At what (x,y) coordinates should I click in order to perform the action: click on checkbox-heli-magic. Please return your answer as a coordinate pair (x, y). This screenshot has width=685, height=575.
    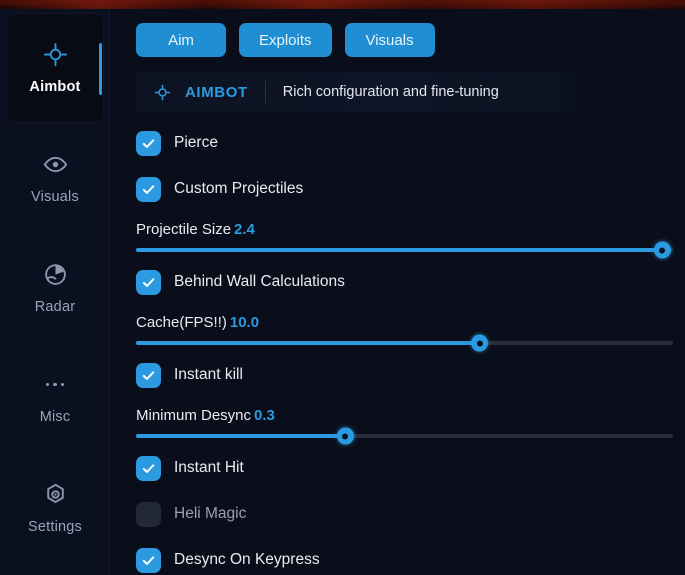
    Looking at the image, I should click on (148, 514).